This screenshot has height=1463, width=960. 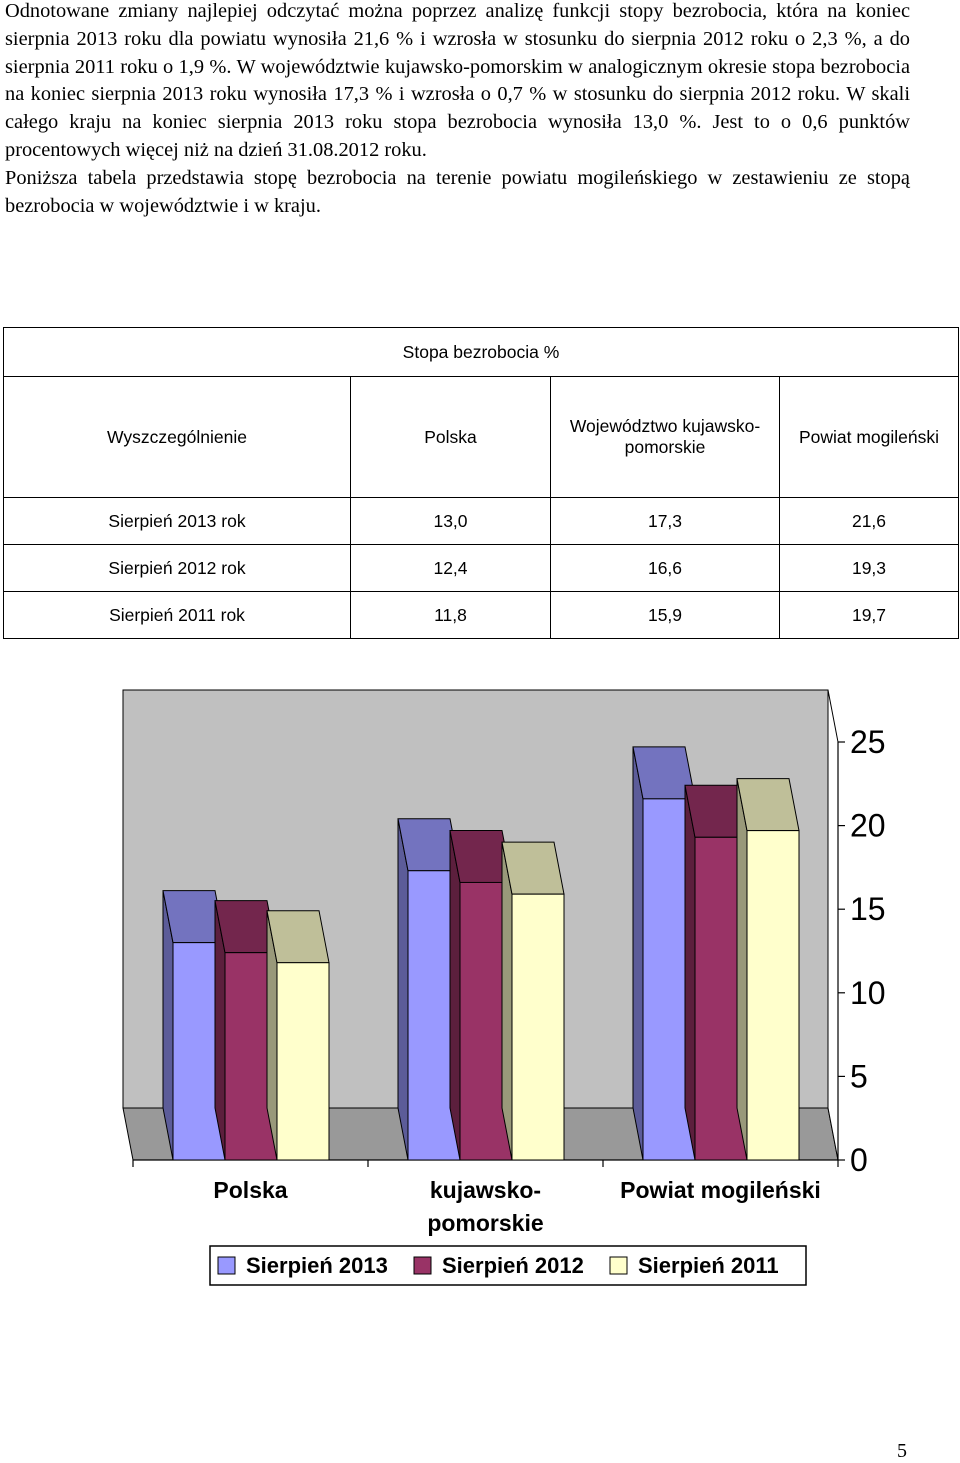 I want to click on table-cell: 15,9, so click(x=665, y=615).